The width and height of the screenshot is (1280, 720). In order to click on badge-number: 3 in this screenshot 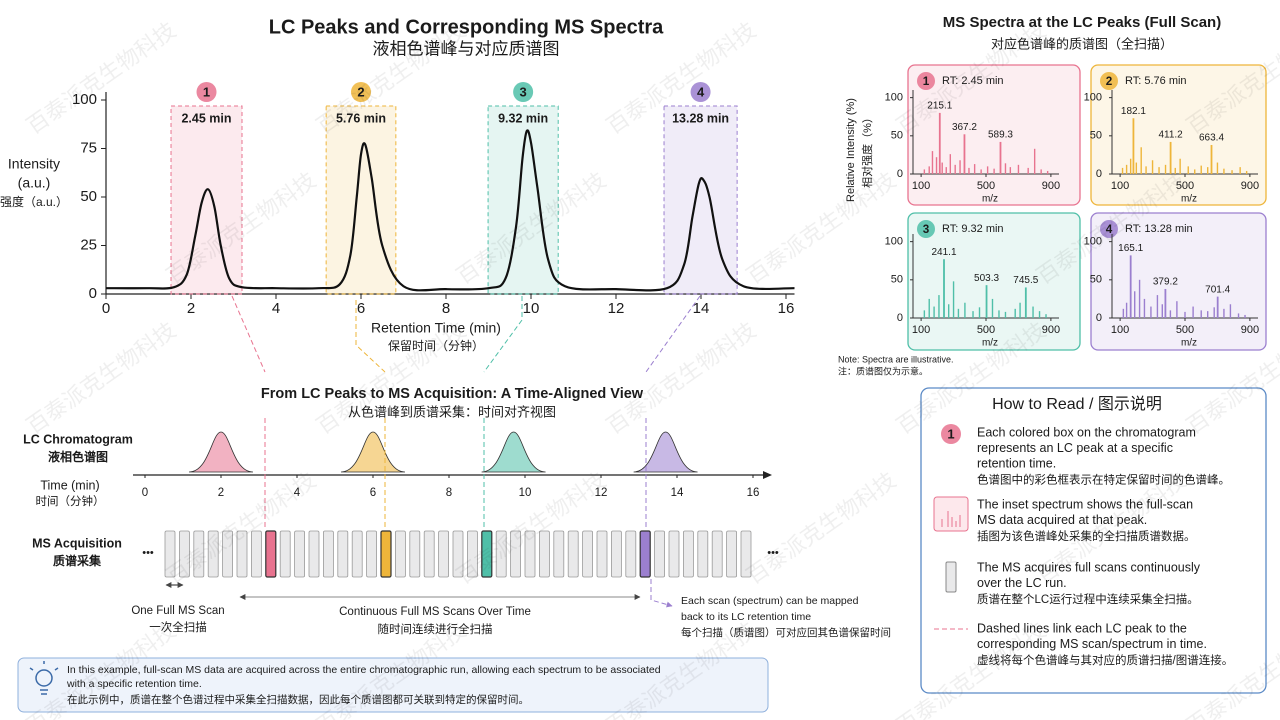, I will do `click(926, 229)`.